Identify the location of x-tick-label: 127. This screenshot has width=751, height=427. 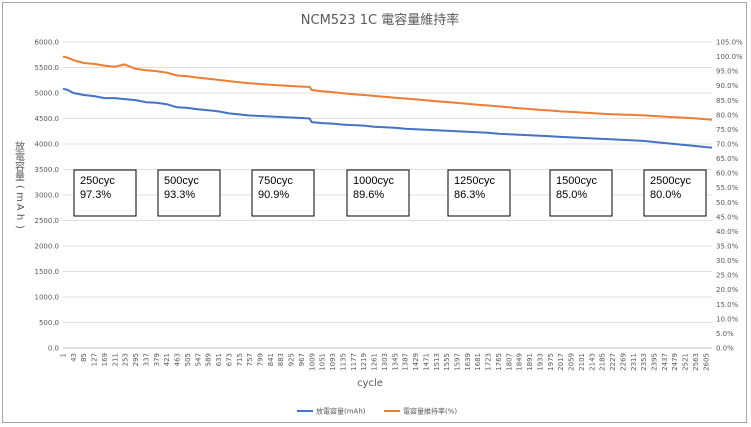
(95, 359).